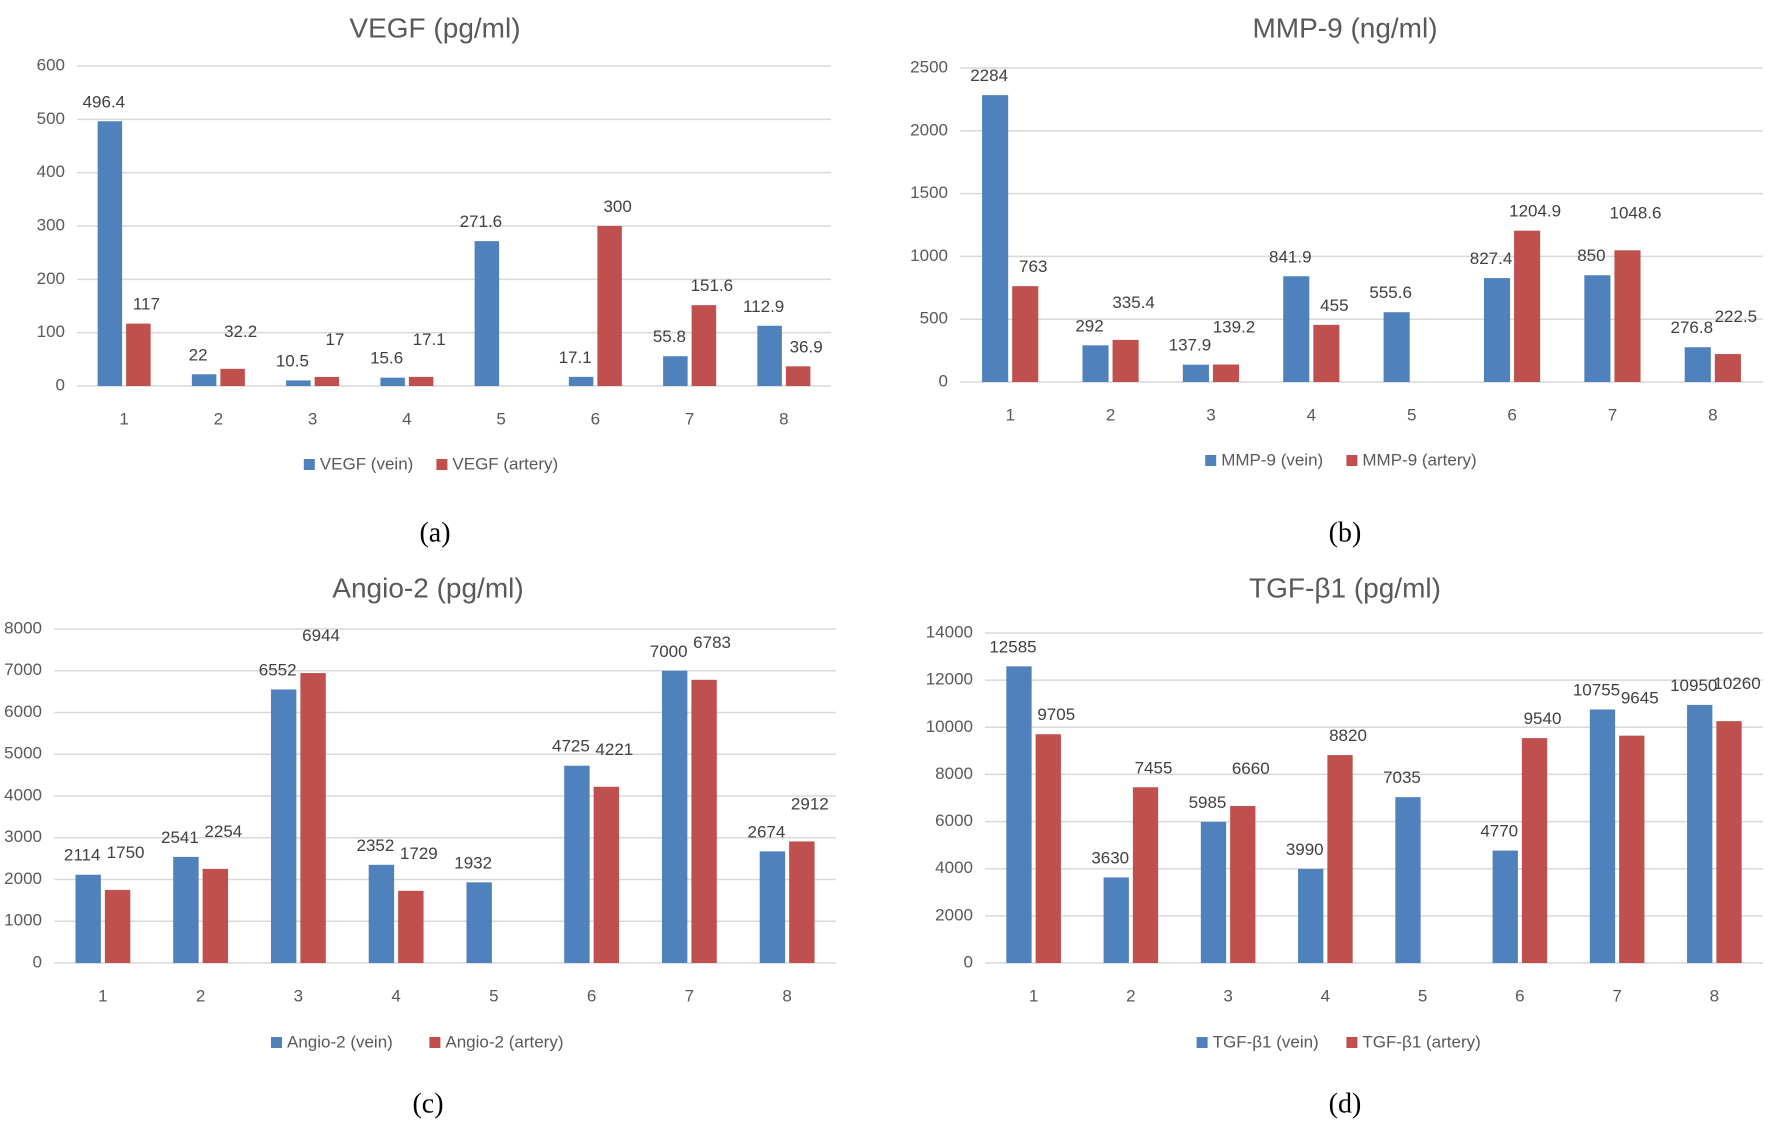  Describe the element at coordinates (434, 27) in the screenshot. I see `chart-title: VEGF (pg/ml)` at that location.